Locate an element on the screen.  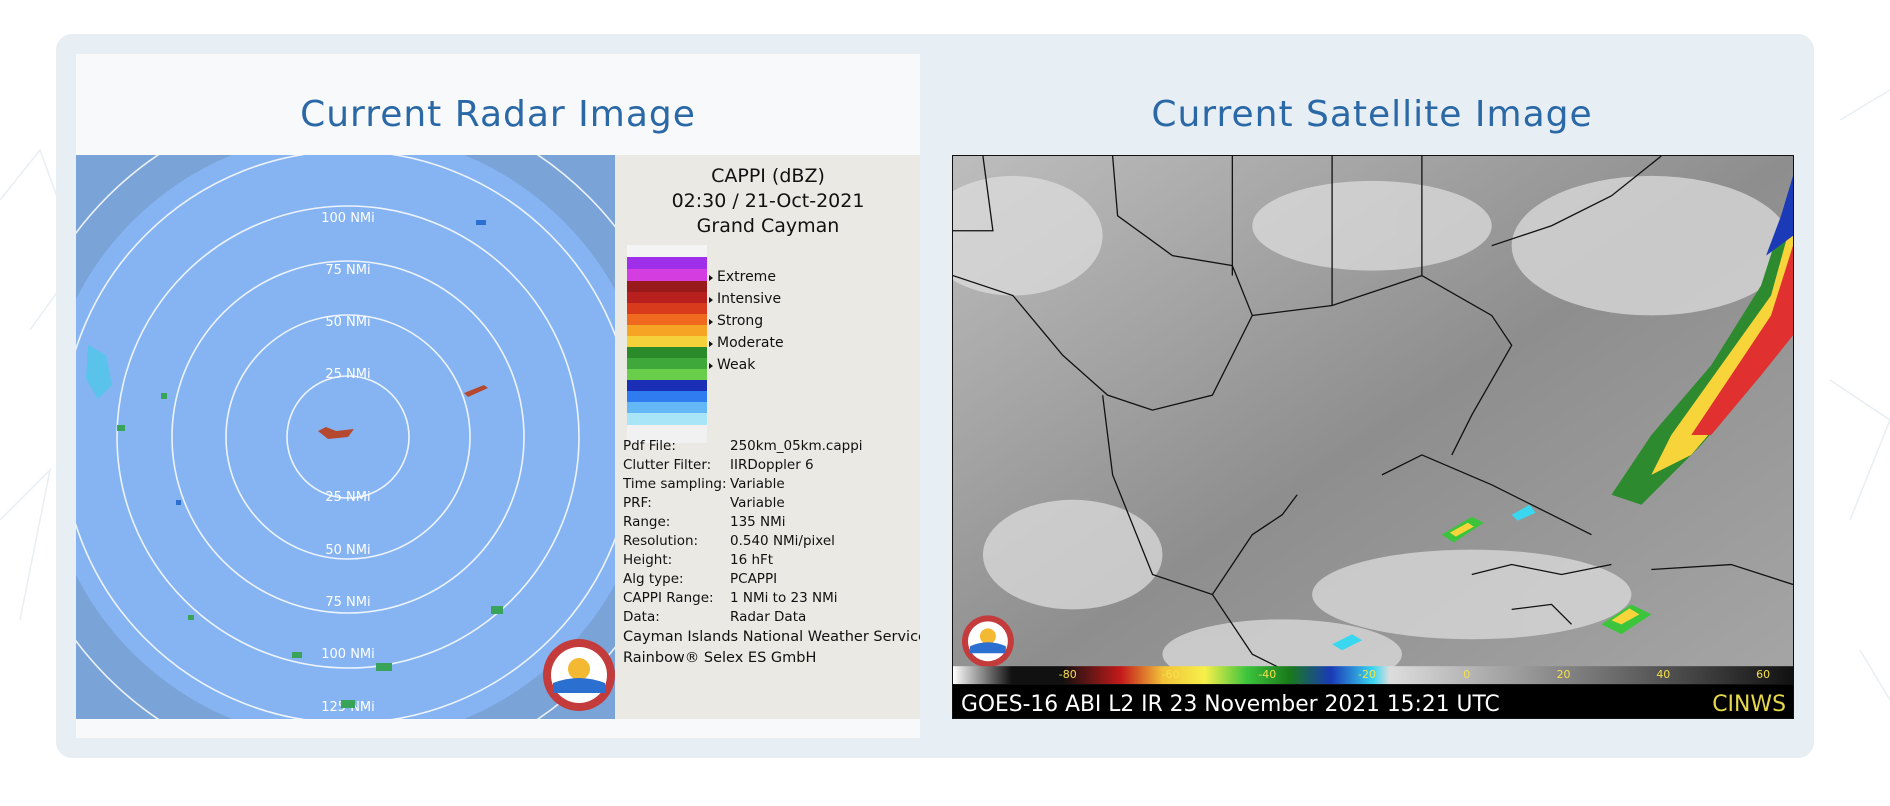
info-value: 0.540 NMi/pixel is located at coordinates (782, 541).